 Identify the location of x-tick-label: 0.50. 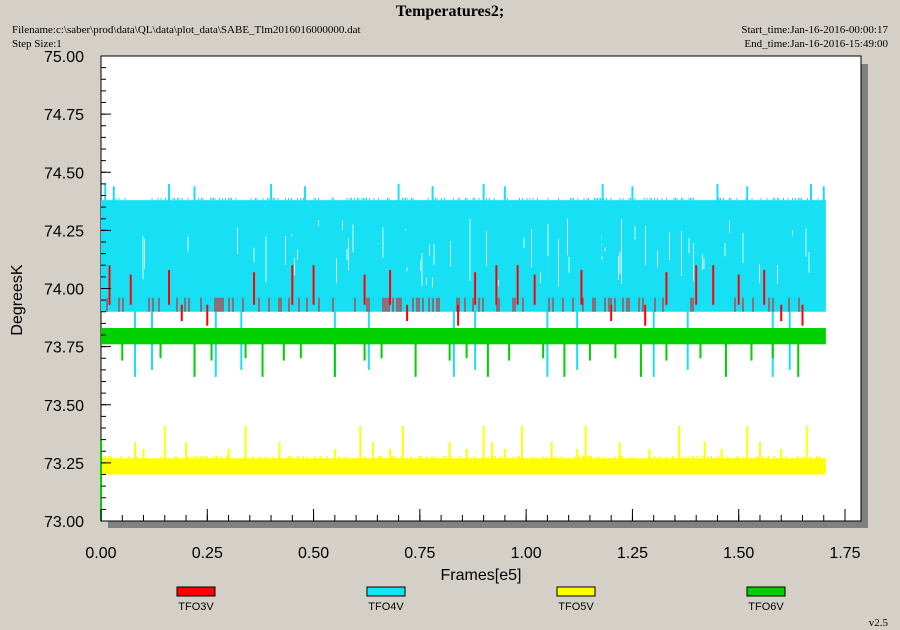
(313, 553).